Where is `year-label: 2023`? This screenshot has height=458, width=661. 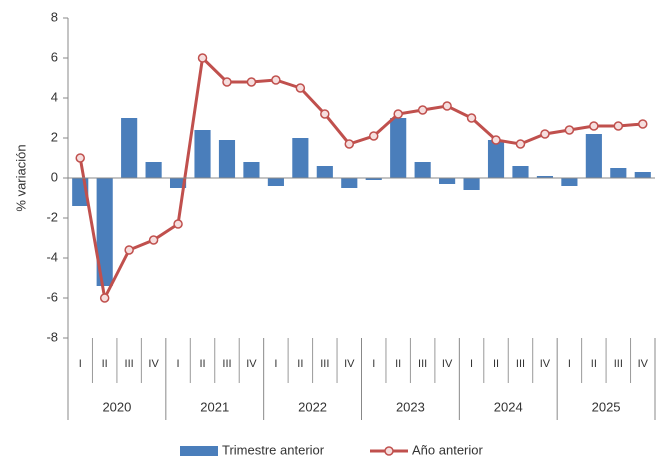 year-label: 2023 is located at coordinates (410, 406).